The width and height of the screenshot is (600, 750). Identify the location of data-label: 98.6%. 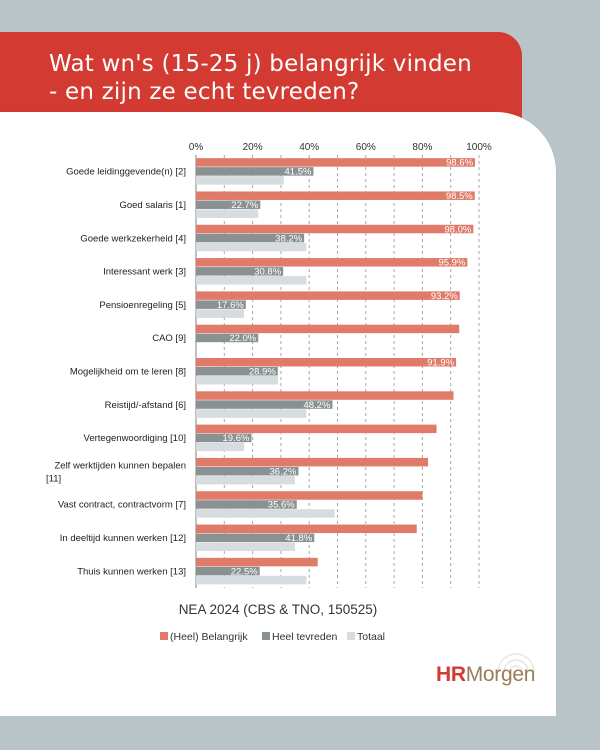
(459, 163).